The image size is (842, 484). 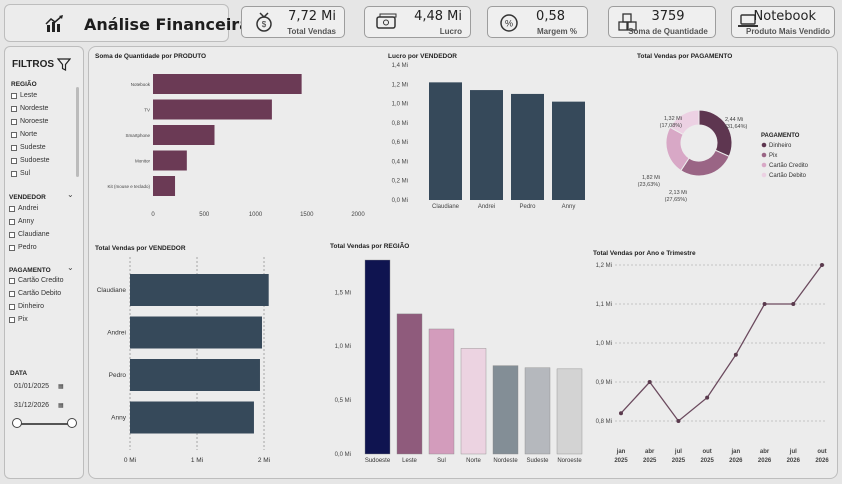 I want to click on category-label: Sul, so click(x=441, y=461).